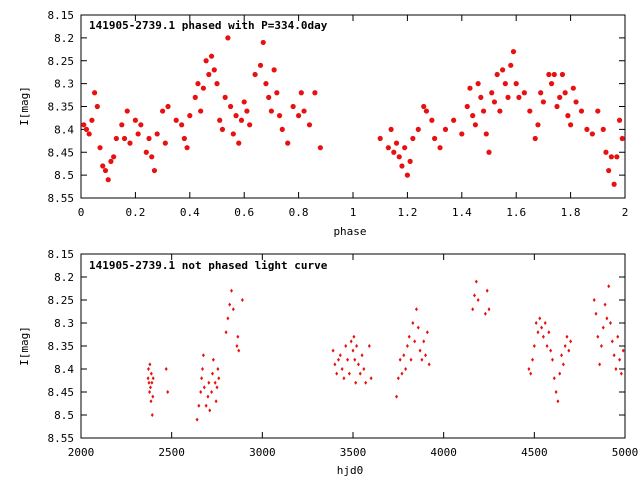  I want to click on y-tick-label: 8.35, so click(61, 107).